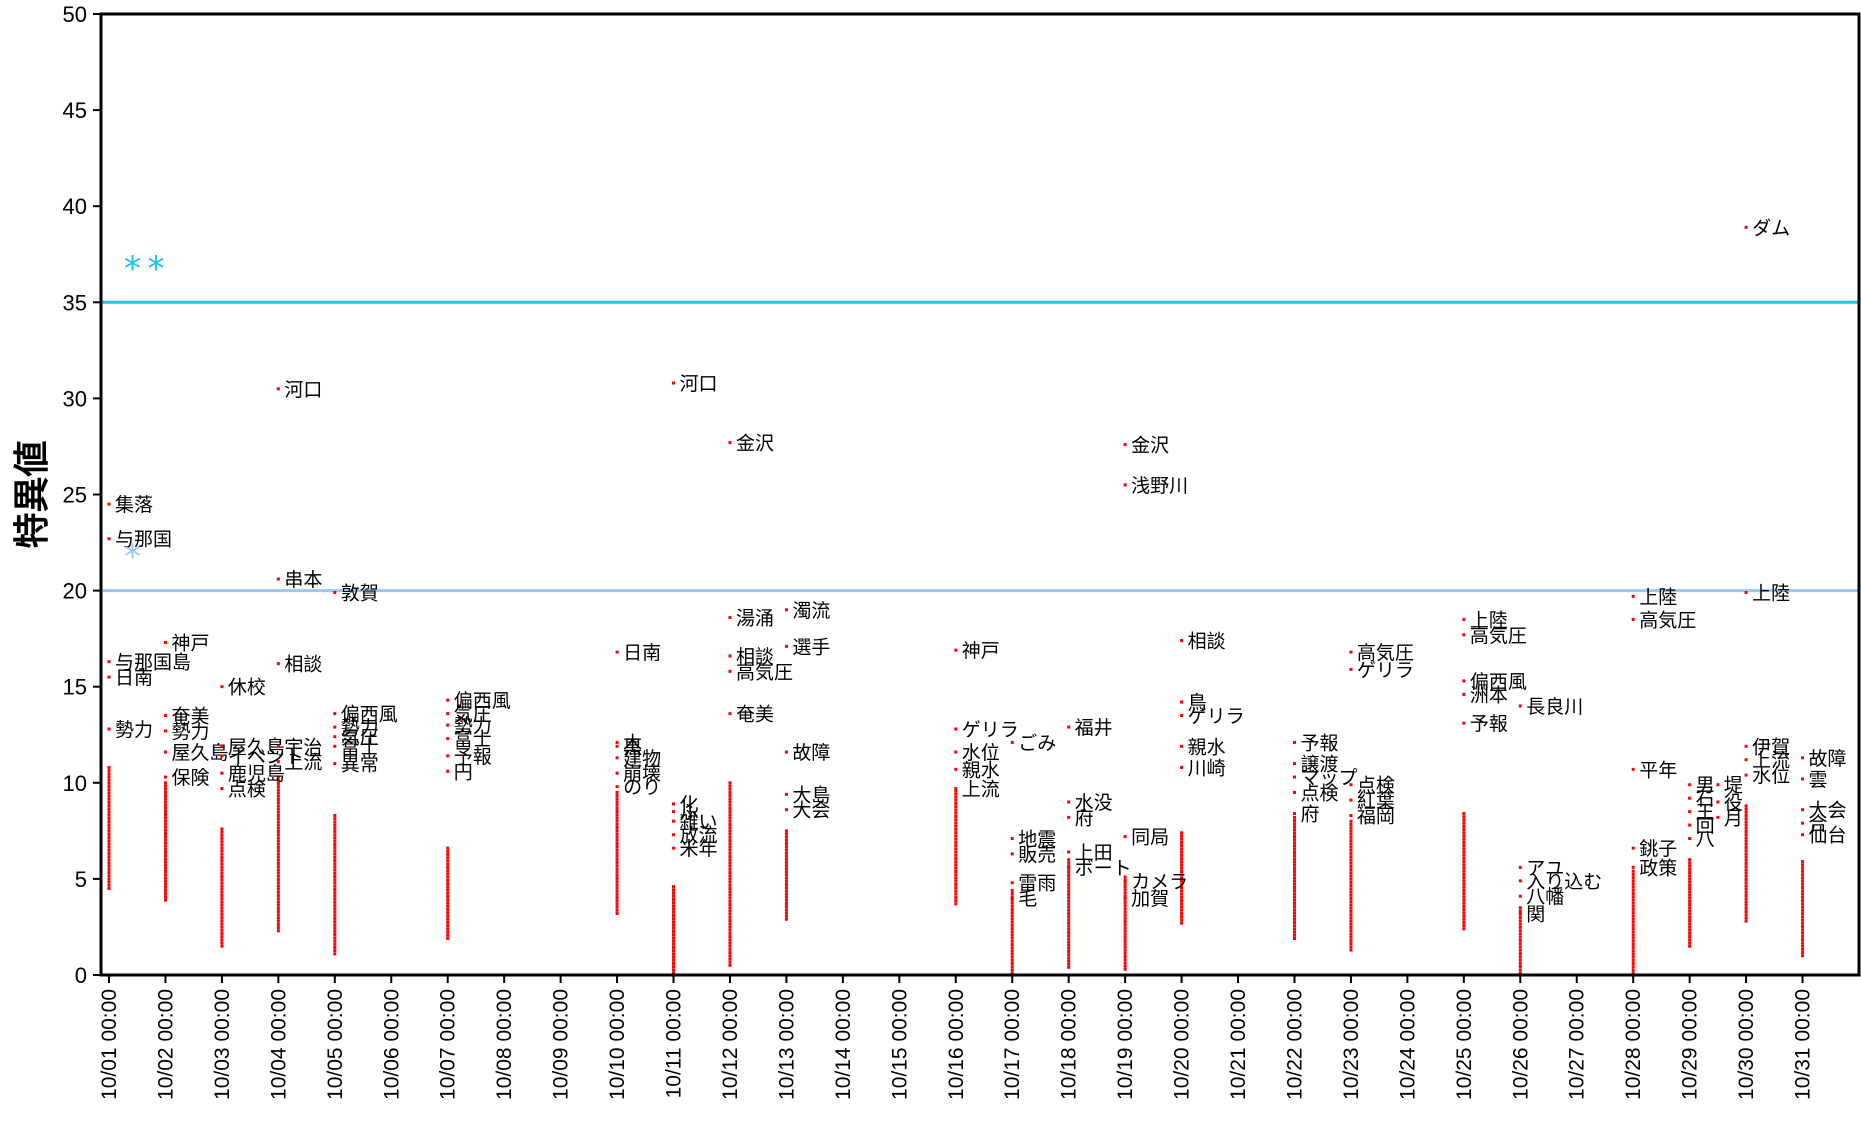 The width and height of the screenshot is (1861, 1137). What do you see at coordinates (335, 1044) in the screenshot?
I see `x-tick-label: 10/05 00:00` at bounding box center [335, 1044].